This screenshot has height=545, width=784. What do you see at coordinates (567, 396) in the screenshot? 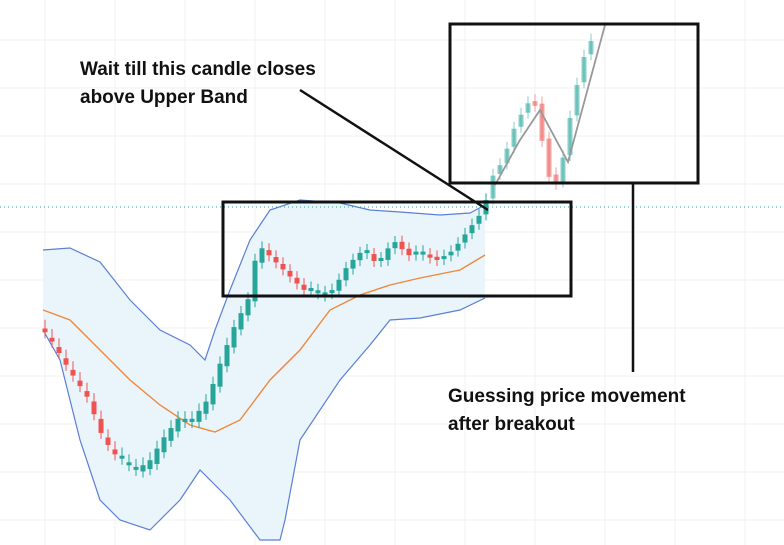
I see `annotation-text: Guessing price movement` at bounding box center [567, 396].